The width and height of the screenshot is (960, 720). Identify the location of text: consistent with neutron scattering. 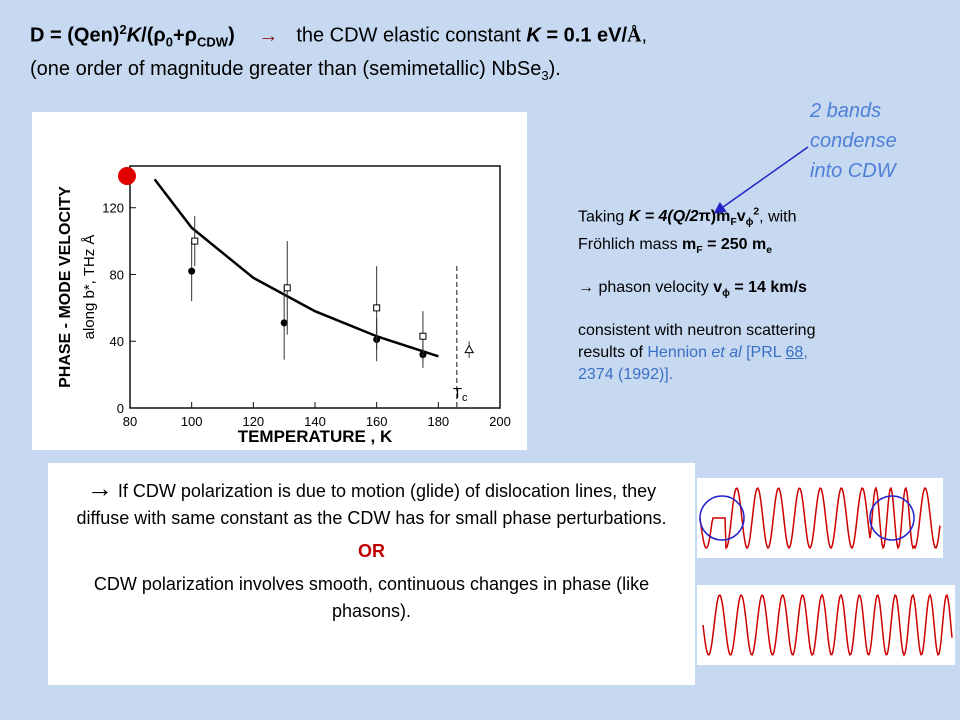
(697, 330).